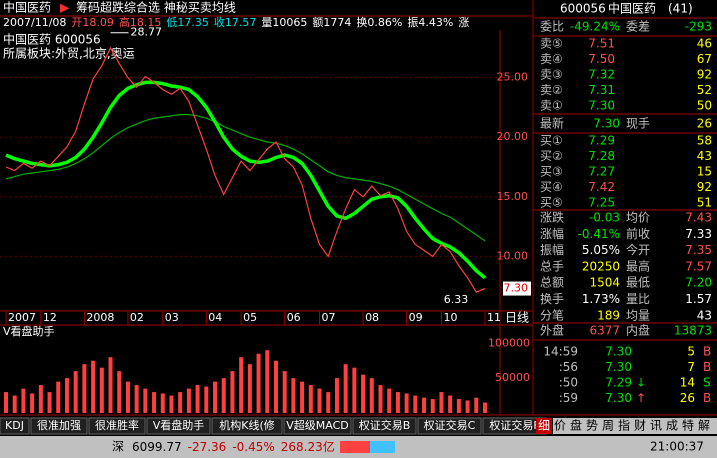  What do you see at coordinates (253, 447) in the screenshot?
I see `status-item: -0.45%` at bounding box center [253, 447].